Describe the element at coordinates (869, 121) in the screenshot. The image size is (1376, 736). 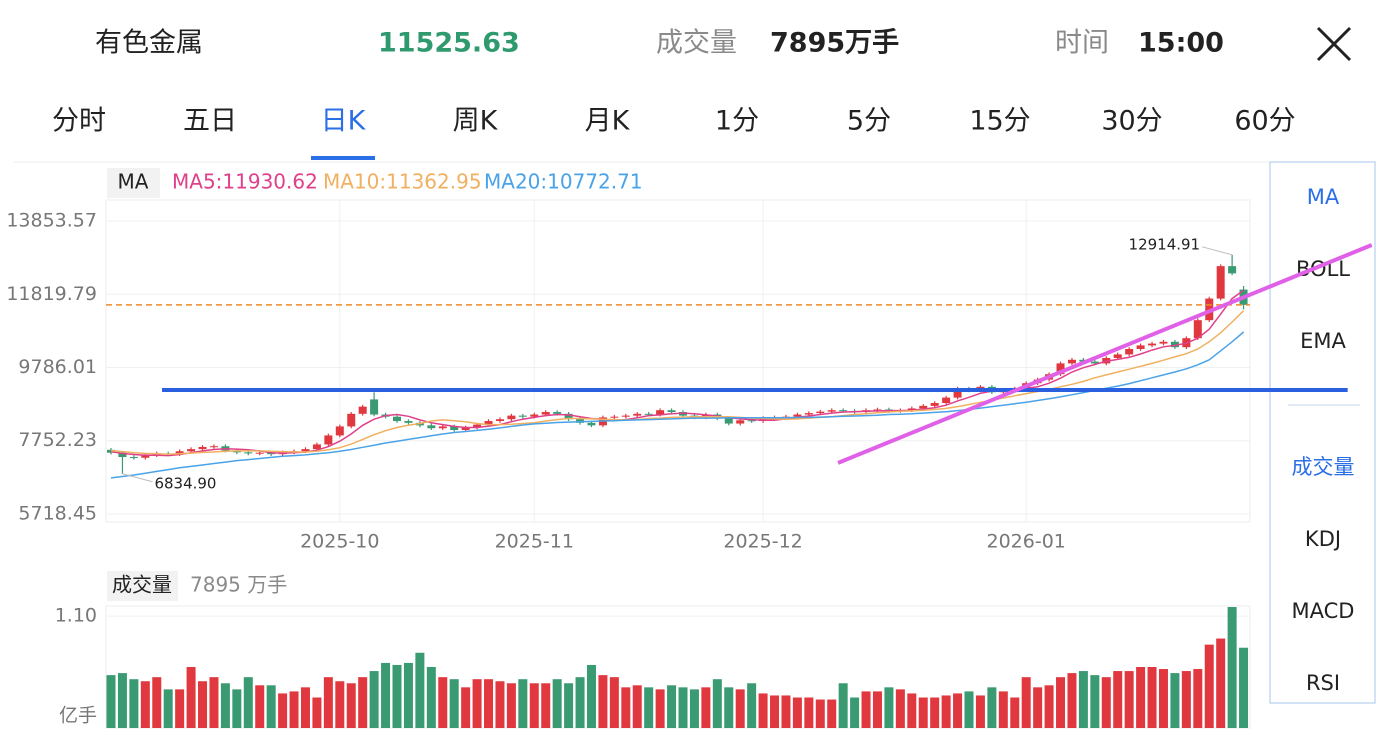
I see `tab: 5分` at that location.